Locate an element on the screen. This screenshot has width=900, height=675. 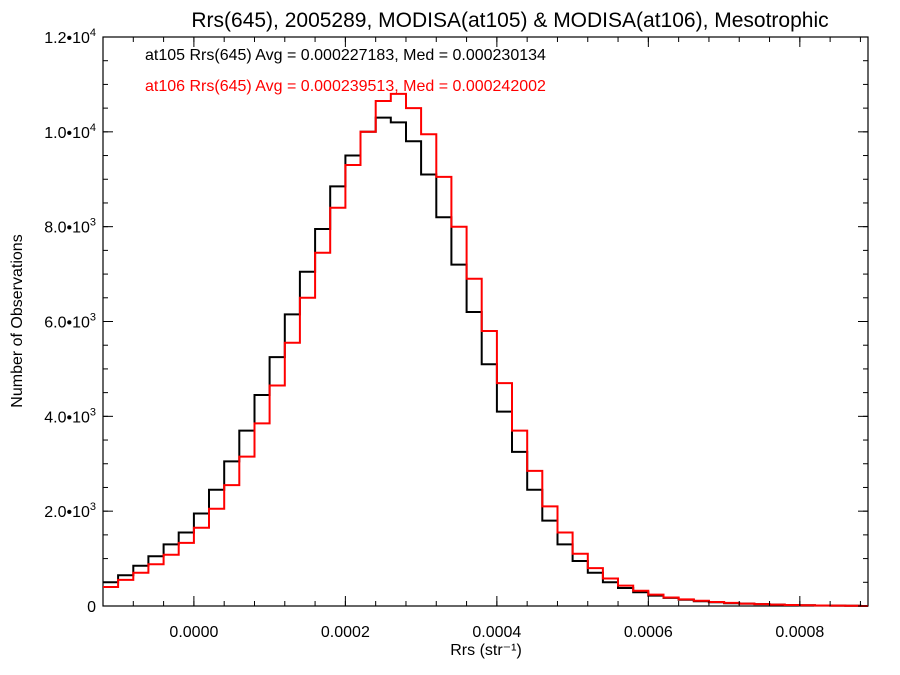
x-tick-label: 0.0000 is located at coordinates (193, 632).